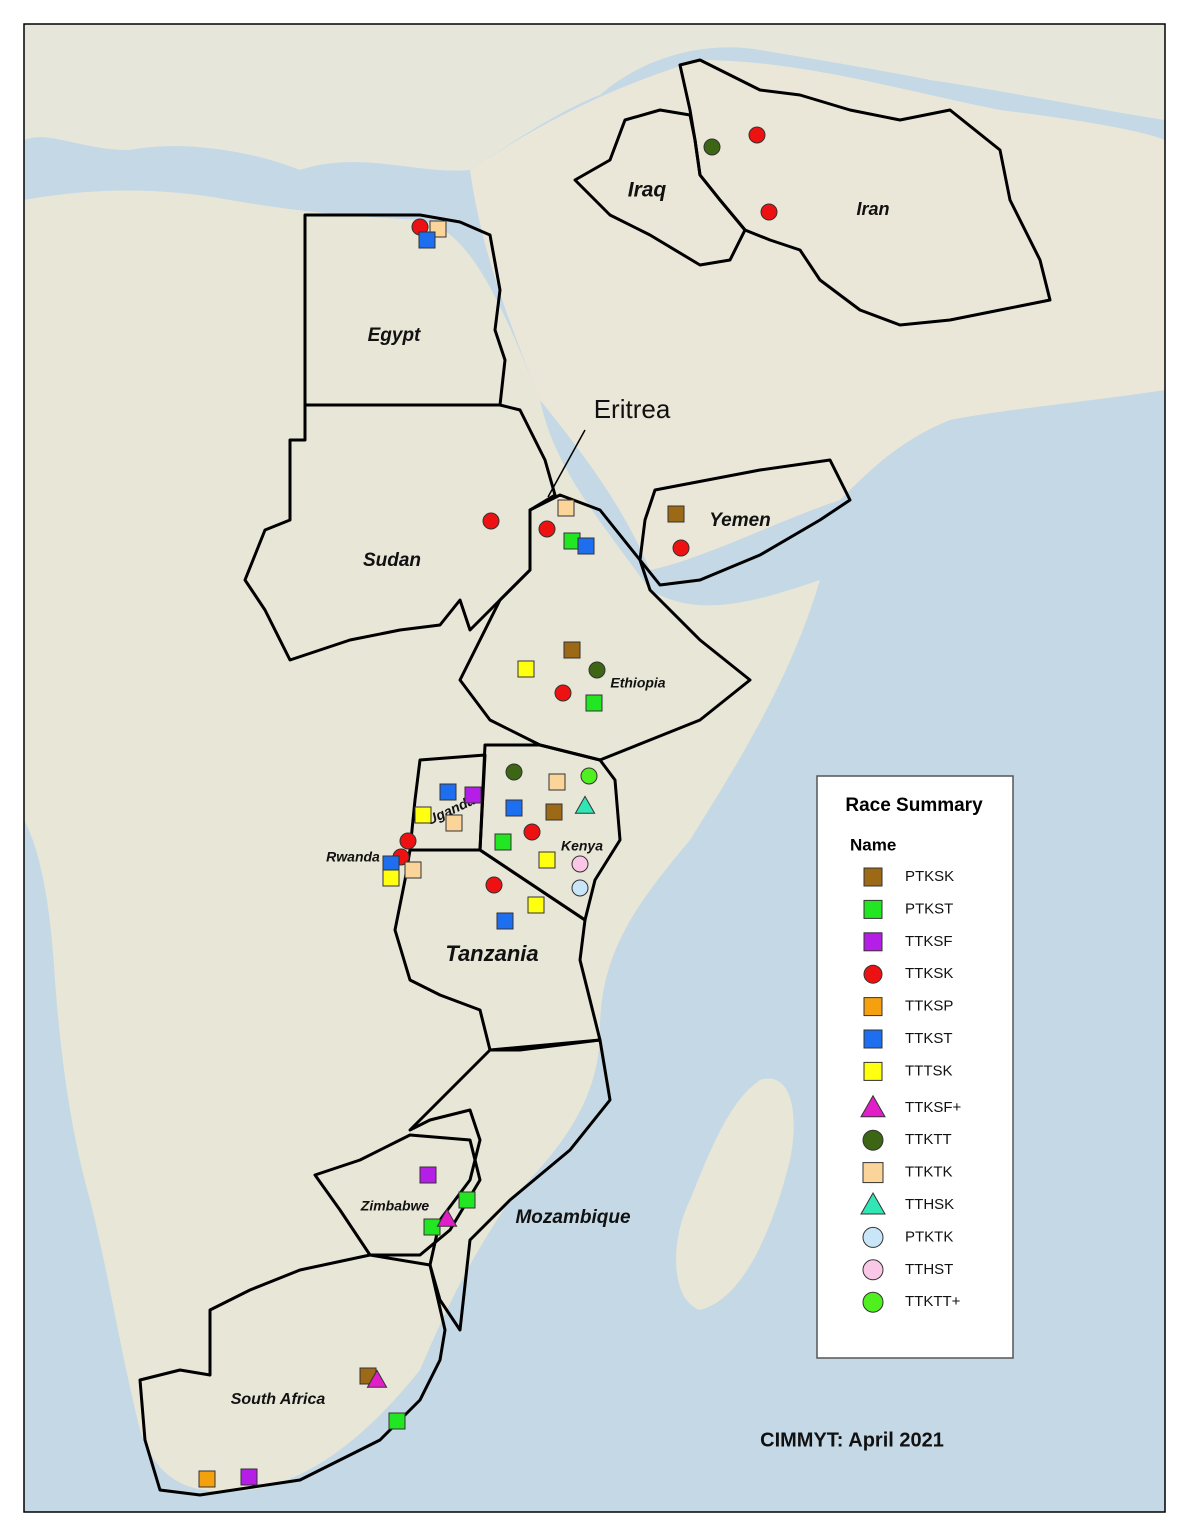 This screenshot has width=1187, height=1536. What do you see at coordinates (852, 1440) in the screenshot?
I see `credit: CIMMYT: April 2021` at bounding box center [852, 1440].